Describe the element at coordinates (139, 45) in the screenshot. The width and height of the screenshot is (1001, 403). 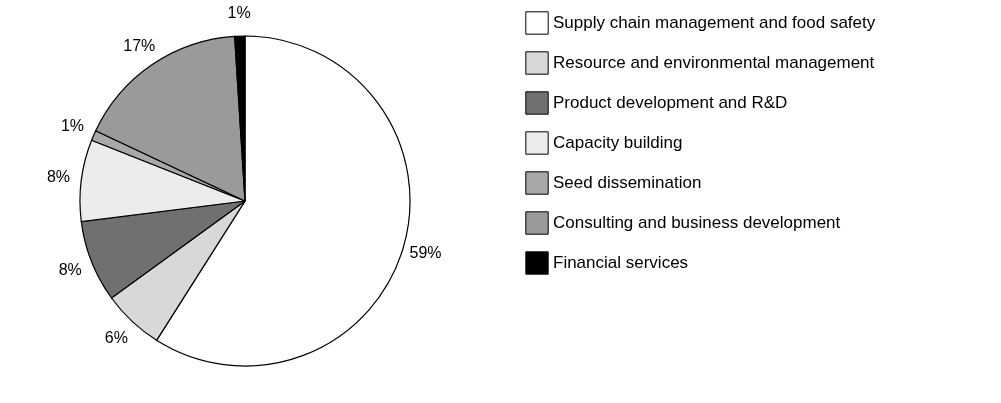
I see `data-label: 17%` at that location.